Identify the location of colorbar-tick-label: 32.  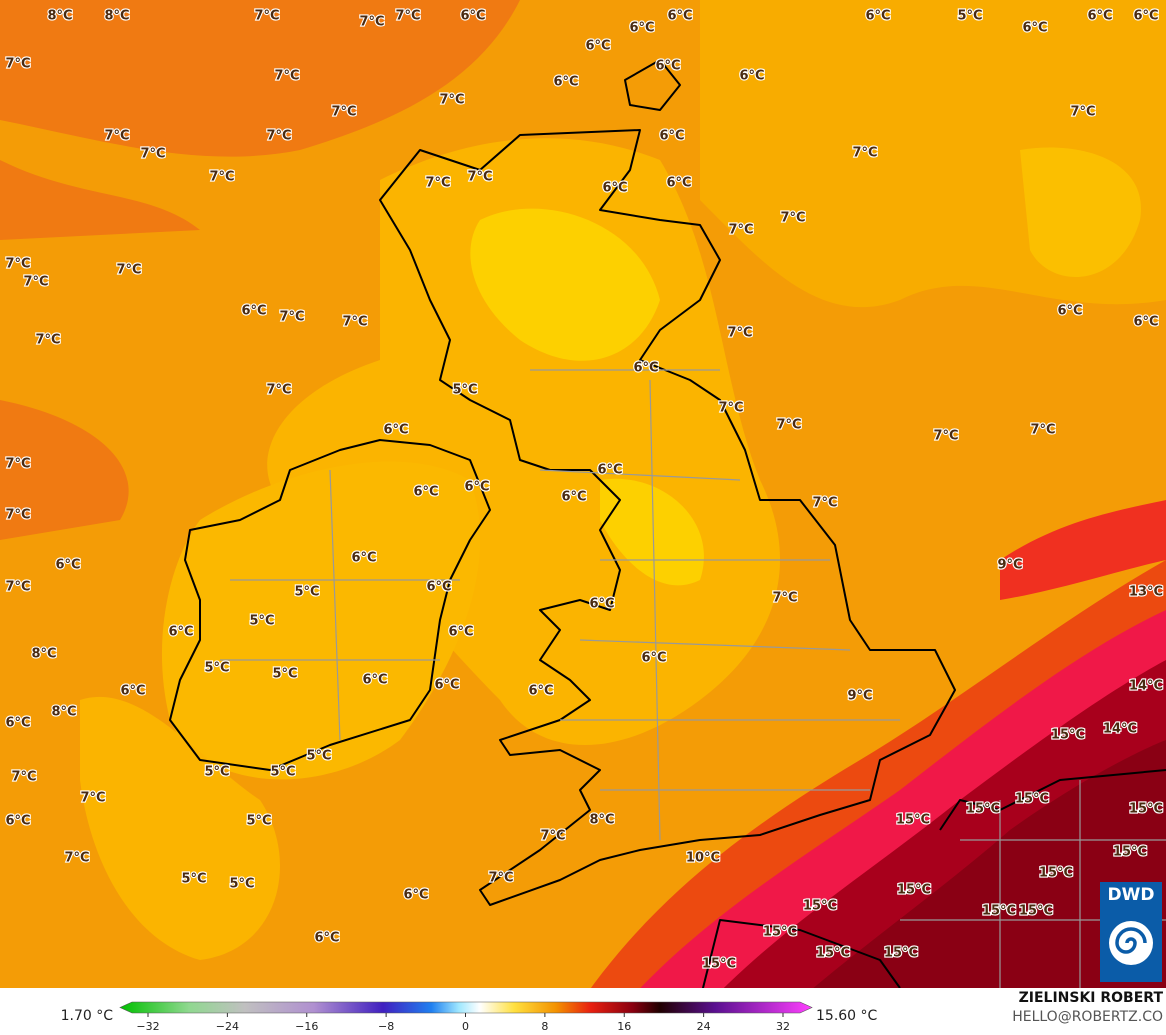
(783, 1026).